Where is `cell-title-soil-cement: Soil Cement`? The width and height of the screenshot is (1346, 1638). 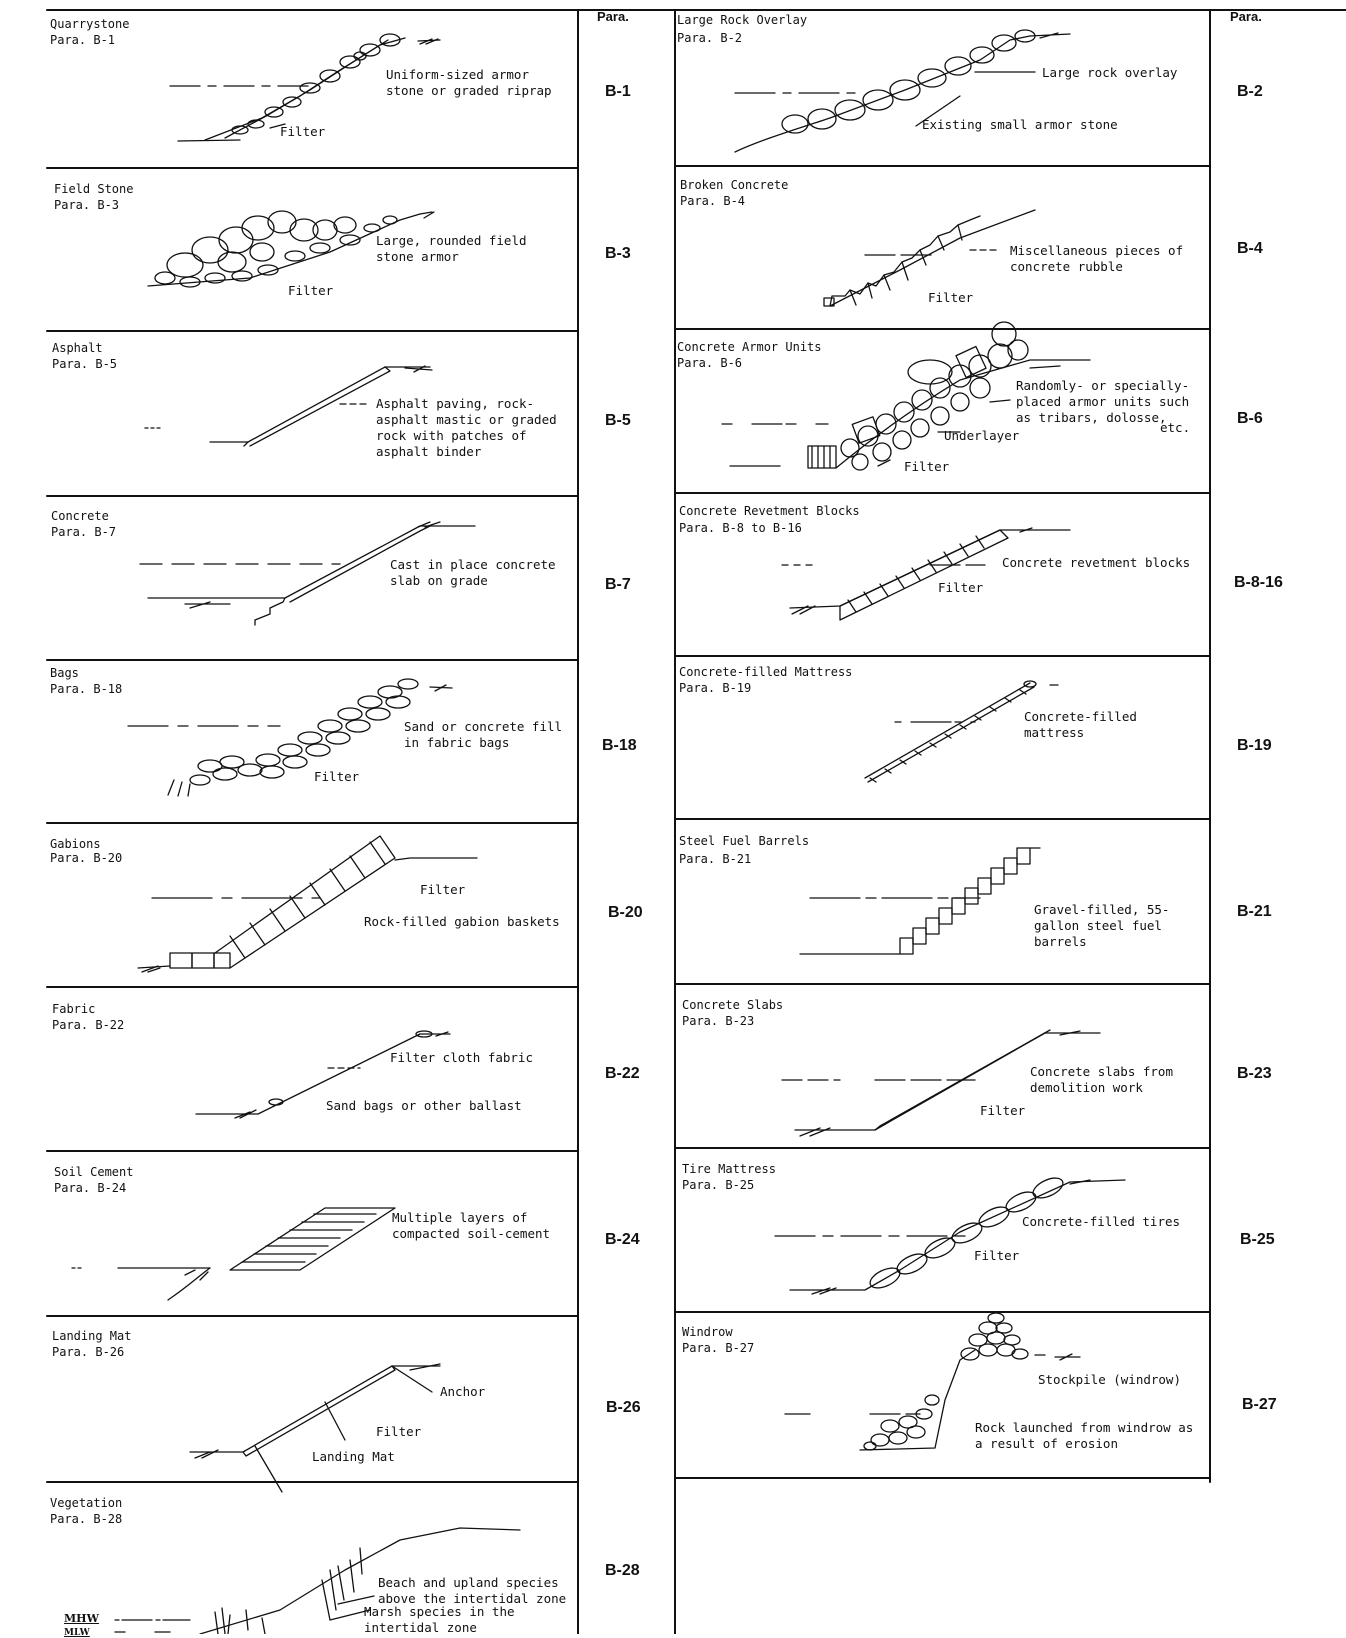 cell-title-soil-cement: Soil Cement is located at coordinates (94, 1172).